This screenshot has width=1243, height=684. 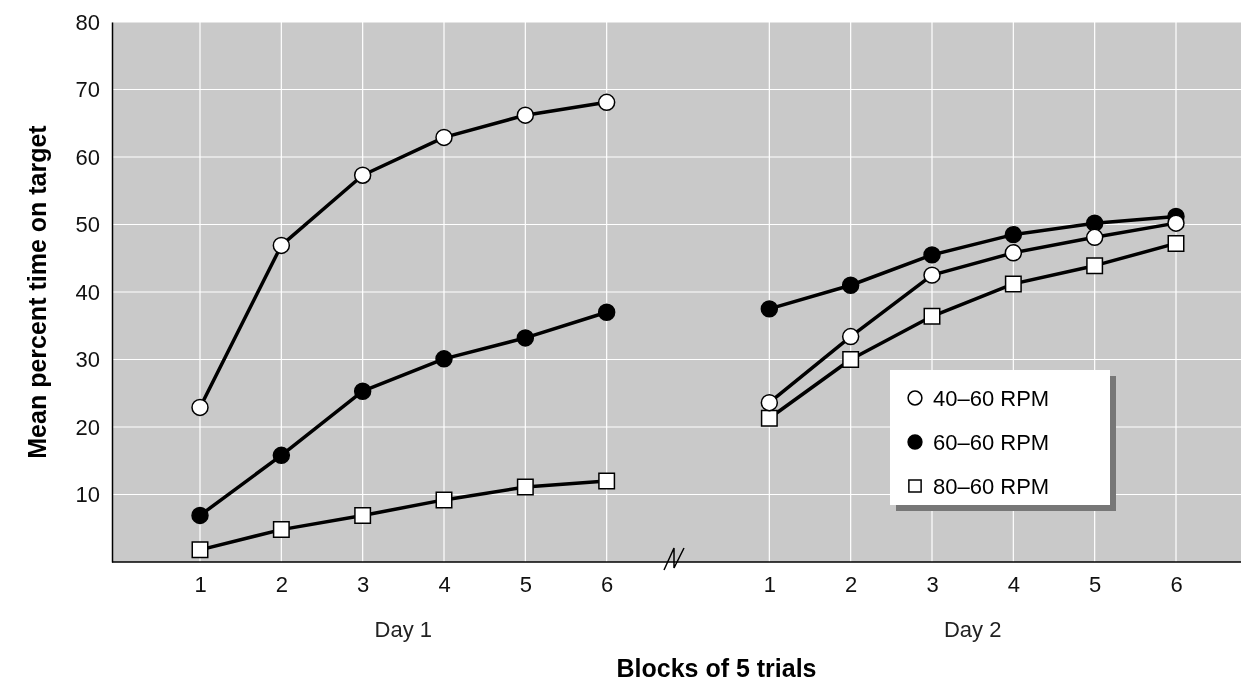 I want to click on y-tick-label: 10, so click(x=87, y=495).